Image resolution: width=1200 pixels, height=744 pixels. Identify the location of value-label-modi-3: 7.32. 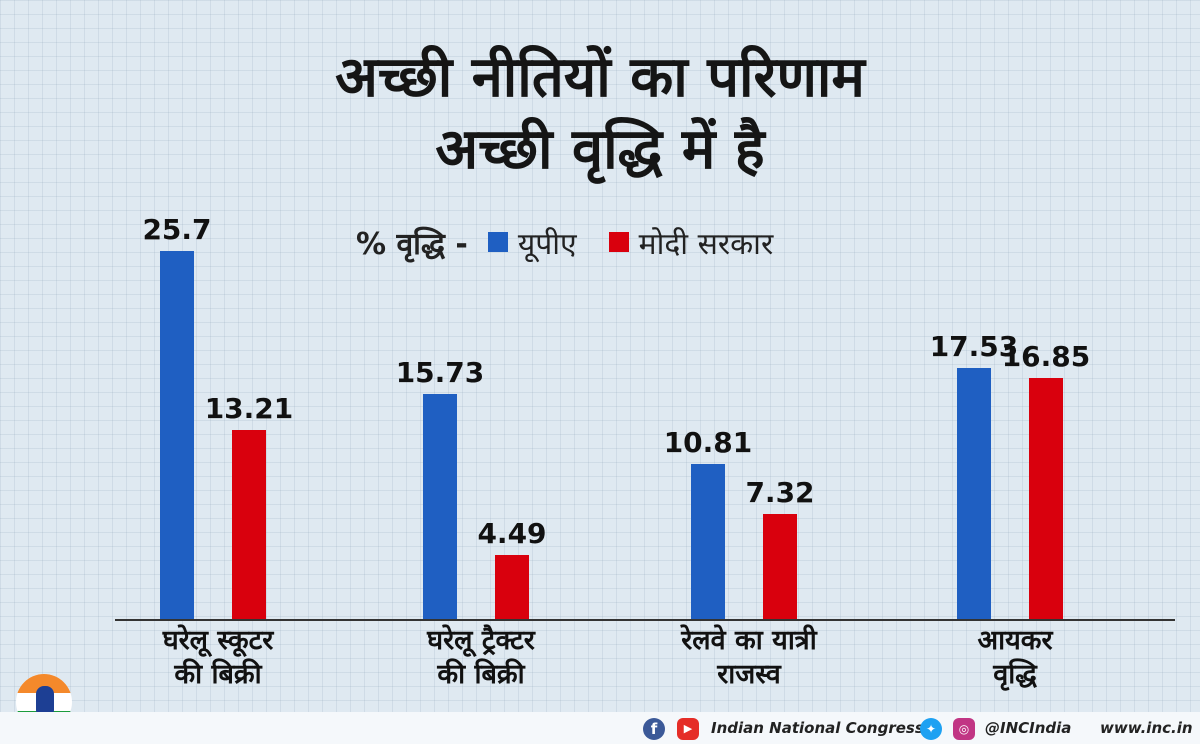
(780, 492).